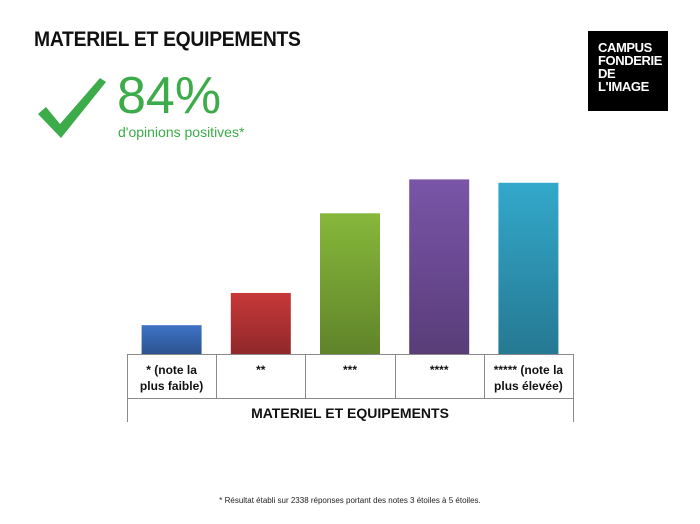 The height and width of the screenshot is (524, 700). What do you see at coordinates (171, 386) in the screenshot?
I see `x-tick-label: plus faible)` at bounding box center [171, 386].